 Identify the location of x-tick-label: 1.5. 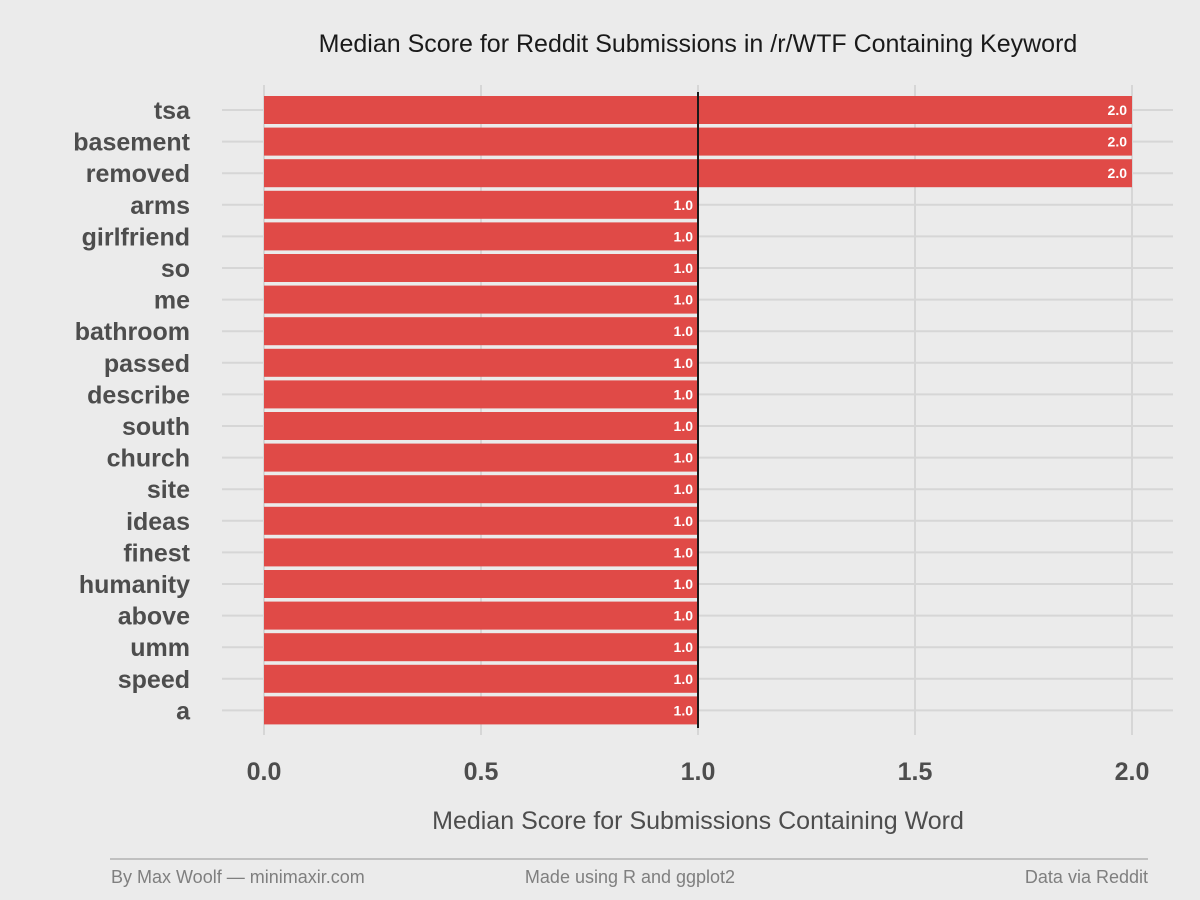
(915, 772).